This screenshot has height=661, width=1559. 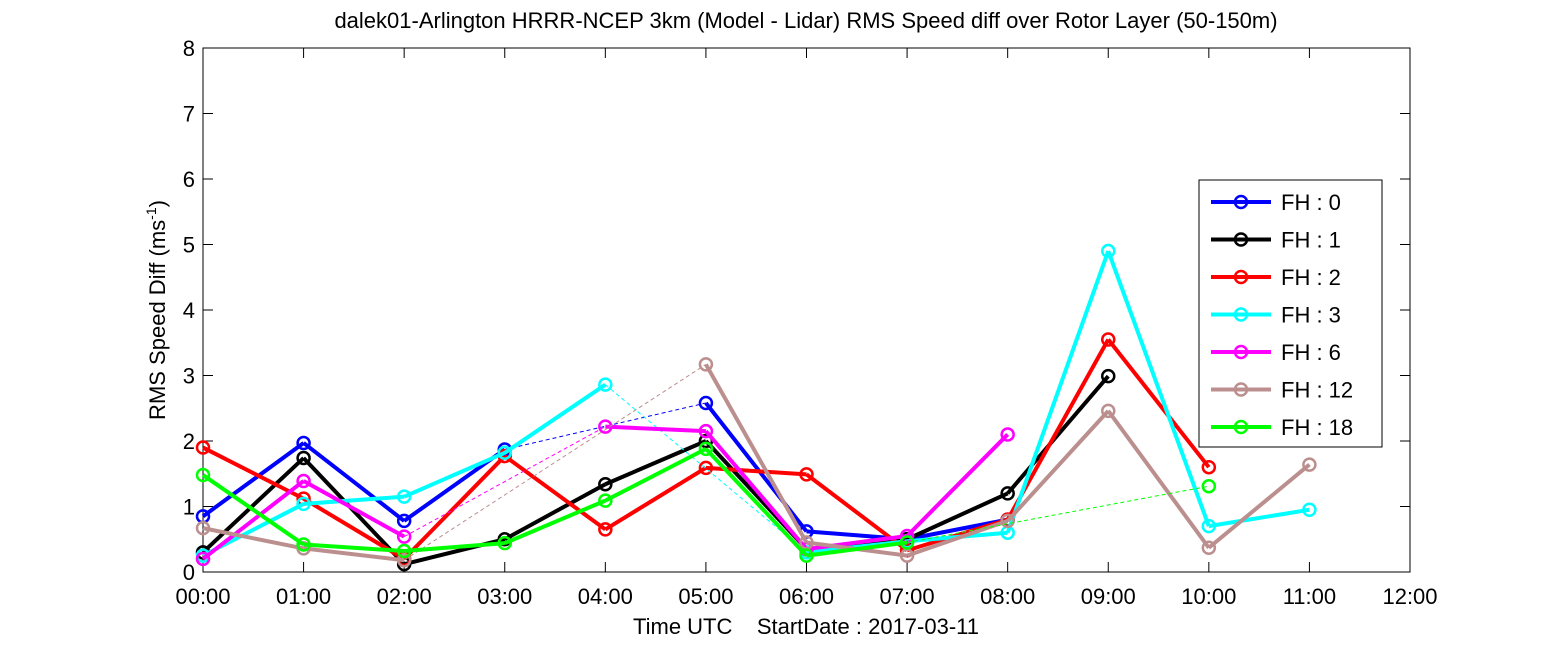 What do you see at coordinates (157, 203) in the screenshot?
I see `y-axis-label-close: )` at bounding box center [157, 203].